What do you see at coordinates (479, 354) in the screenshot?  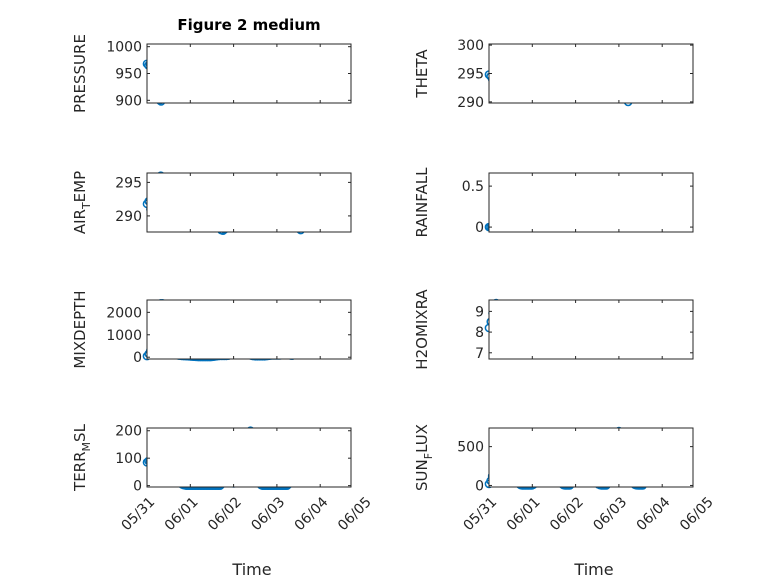 I see `y-tick-label: 7` at bounding box center [479, 354].